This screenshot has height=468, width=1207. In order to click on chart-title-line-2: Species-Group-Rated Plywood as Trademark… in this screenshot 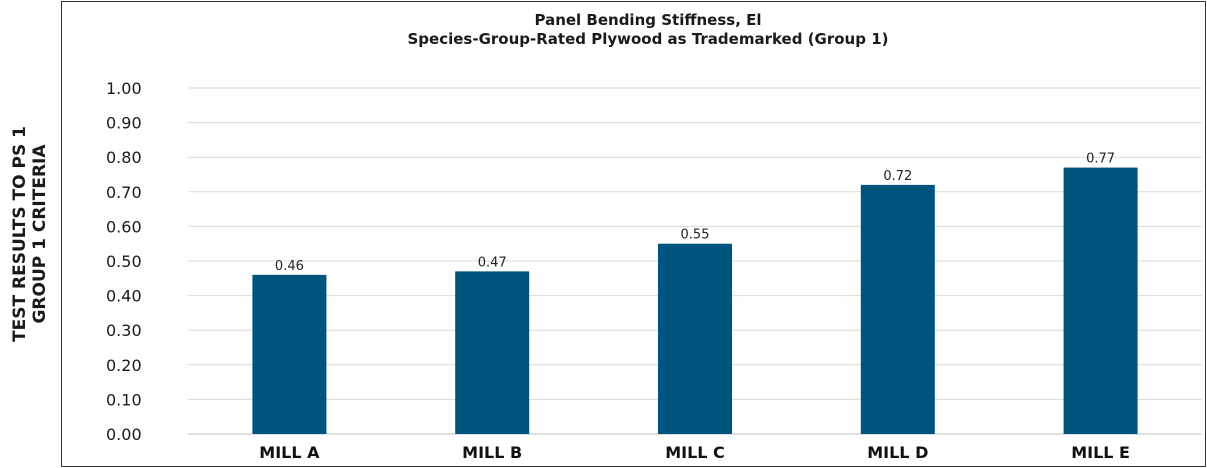, I will do `click(648, 39)`.